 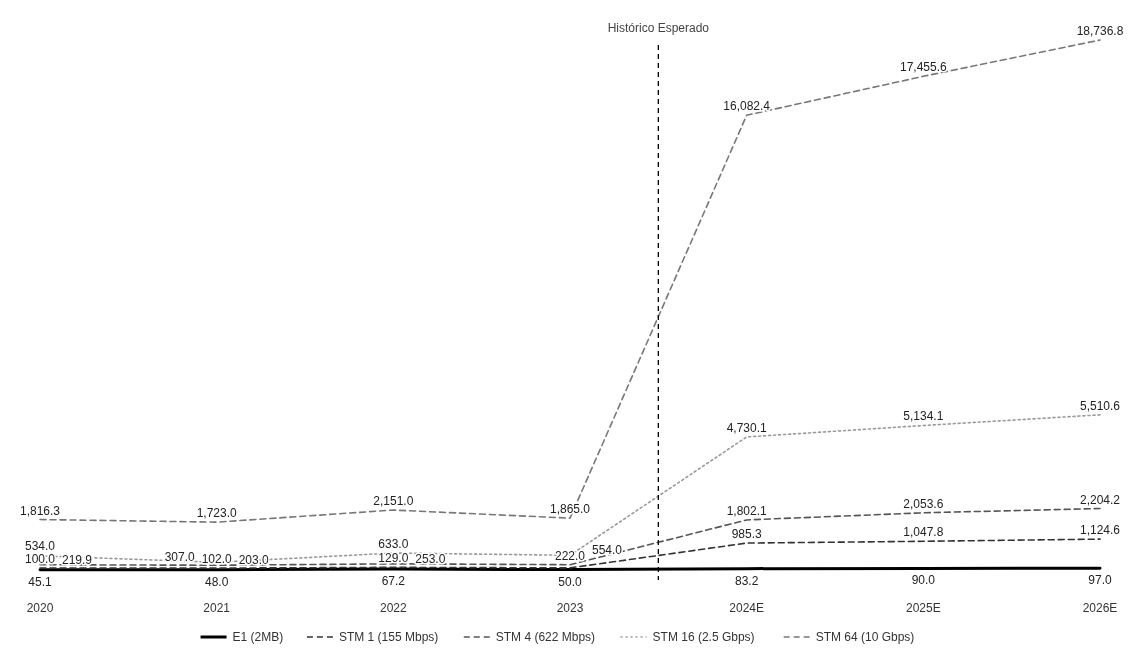 I want to click on data-label: 129.0, so click(x=393, y=558).